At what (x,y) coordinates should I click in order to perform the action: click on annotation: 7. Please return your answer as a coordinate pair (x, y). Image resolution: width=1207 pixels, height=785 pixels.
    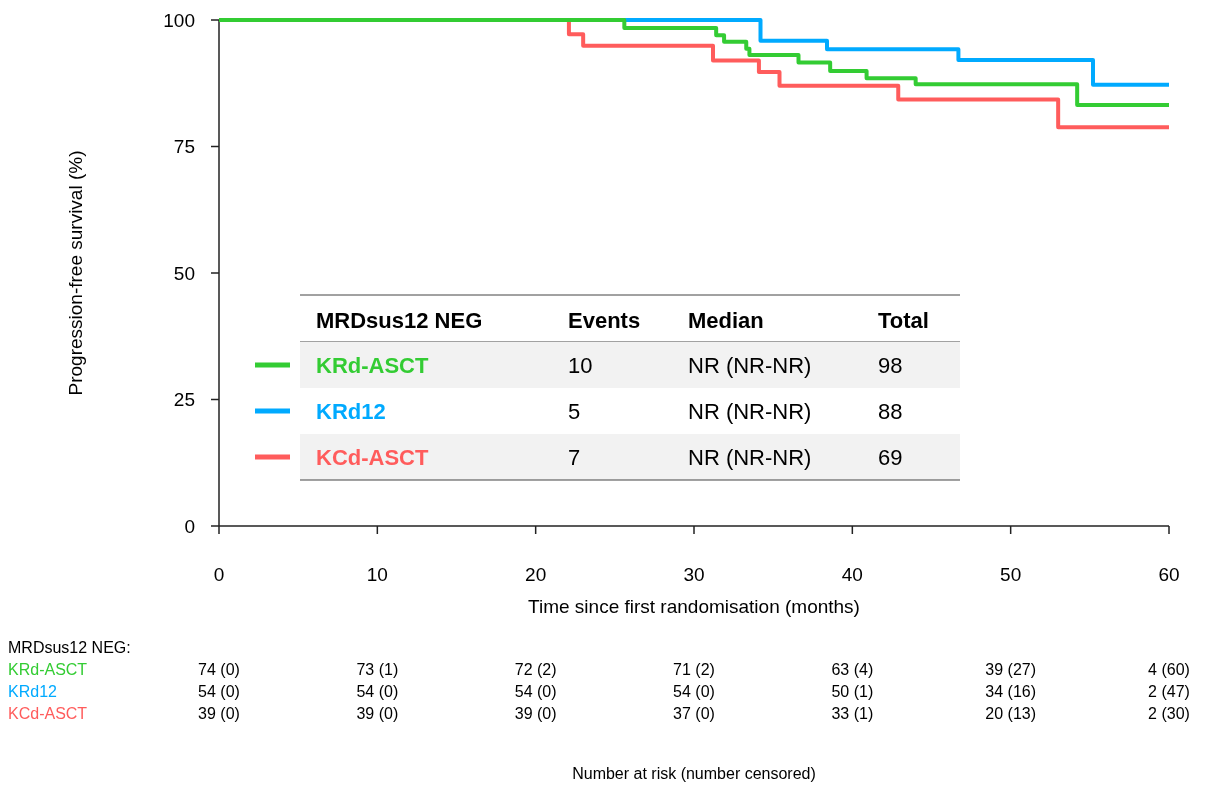
    Looking at the image, I should click on (574, 457).